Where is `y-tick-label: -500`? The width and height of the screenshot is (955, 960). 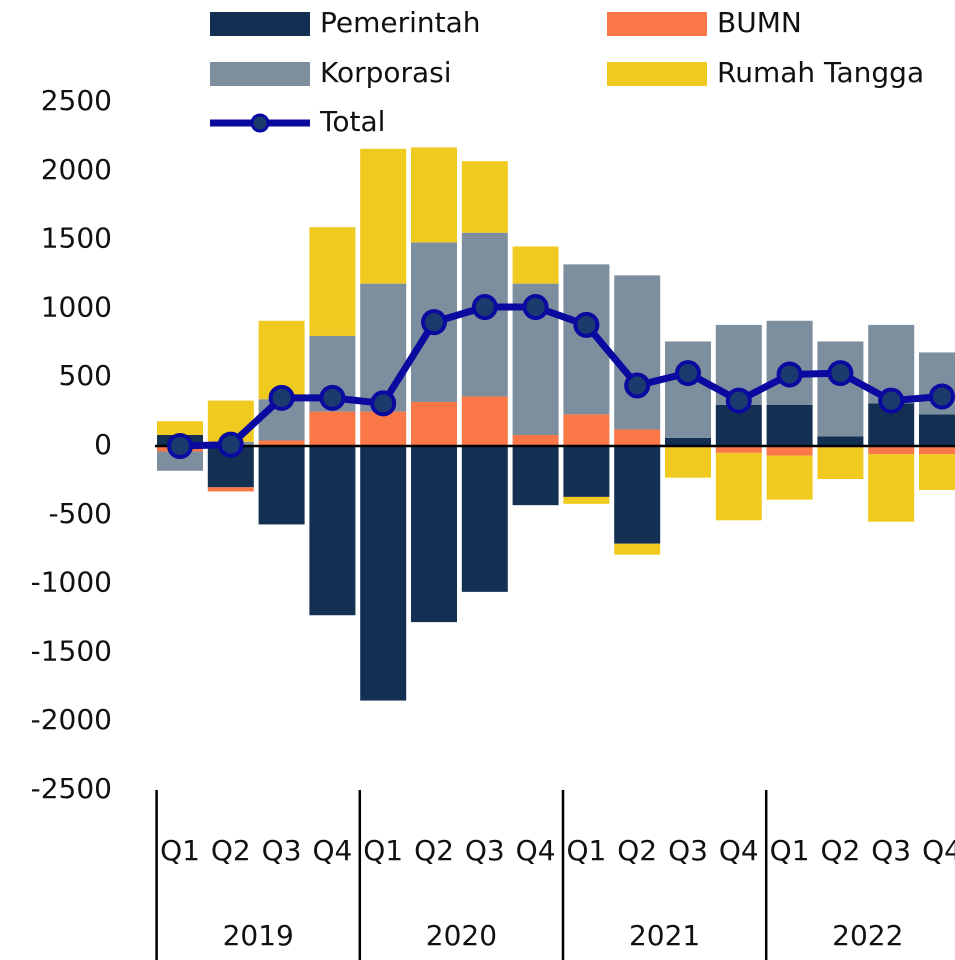
y-tick-label: -500 is located at coordinates (80, 513).